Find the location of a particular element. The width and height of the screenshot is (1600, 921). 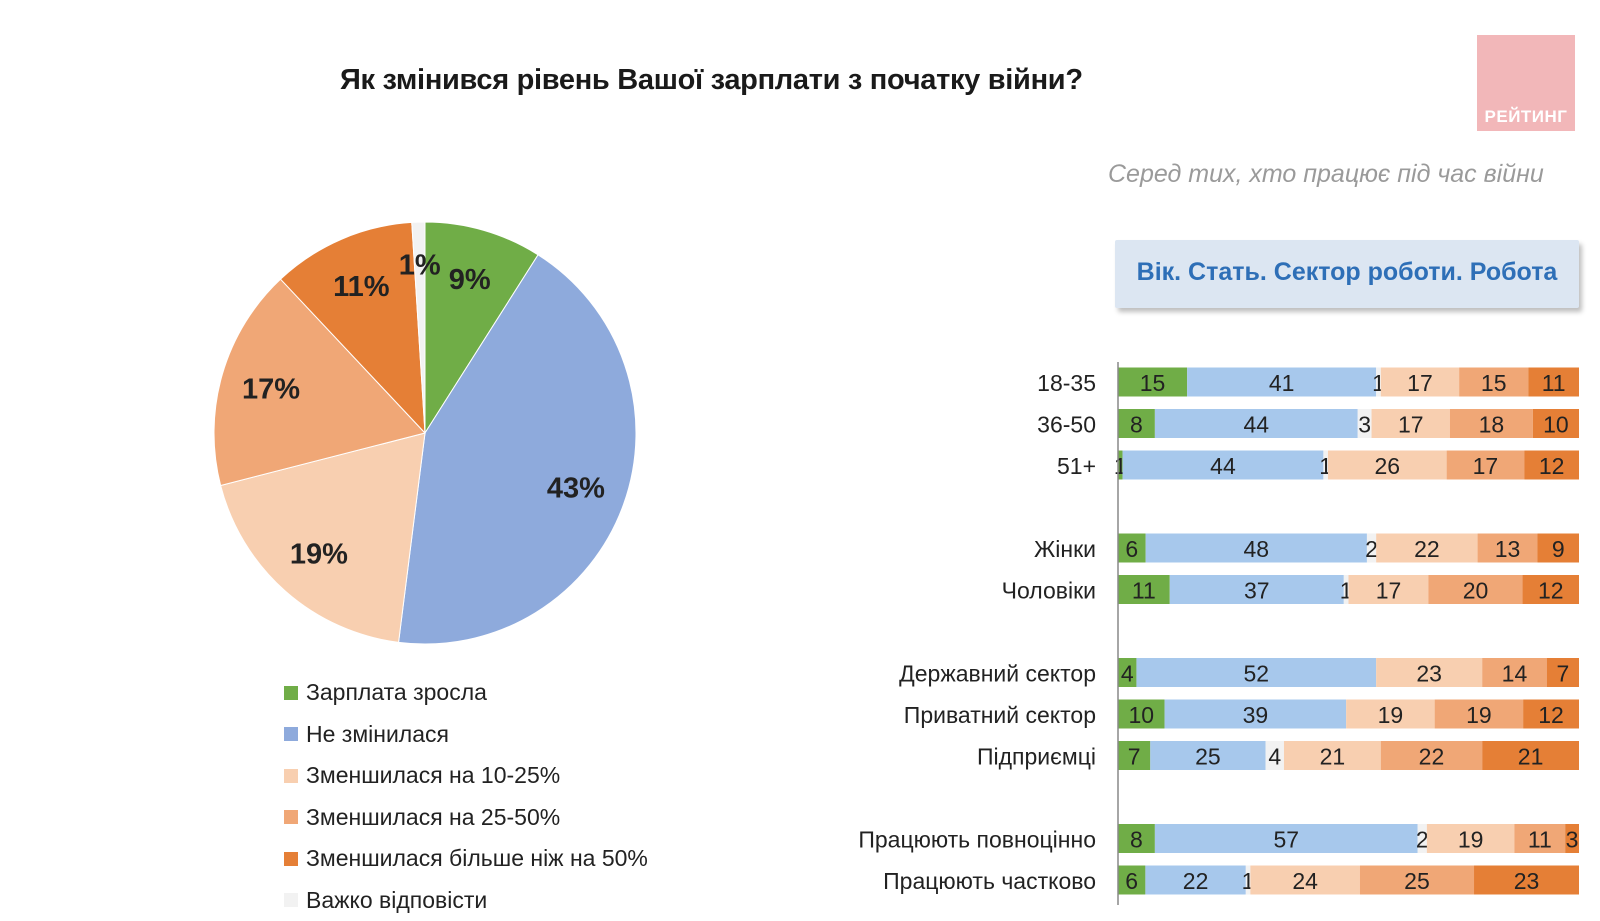

bar-value-label: 26 is located at coordinates (1388, 466).